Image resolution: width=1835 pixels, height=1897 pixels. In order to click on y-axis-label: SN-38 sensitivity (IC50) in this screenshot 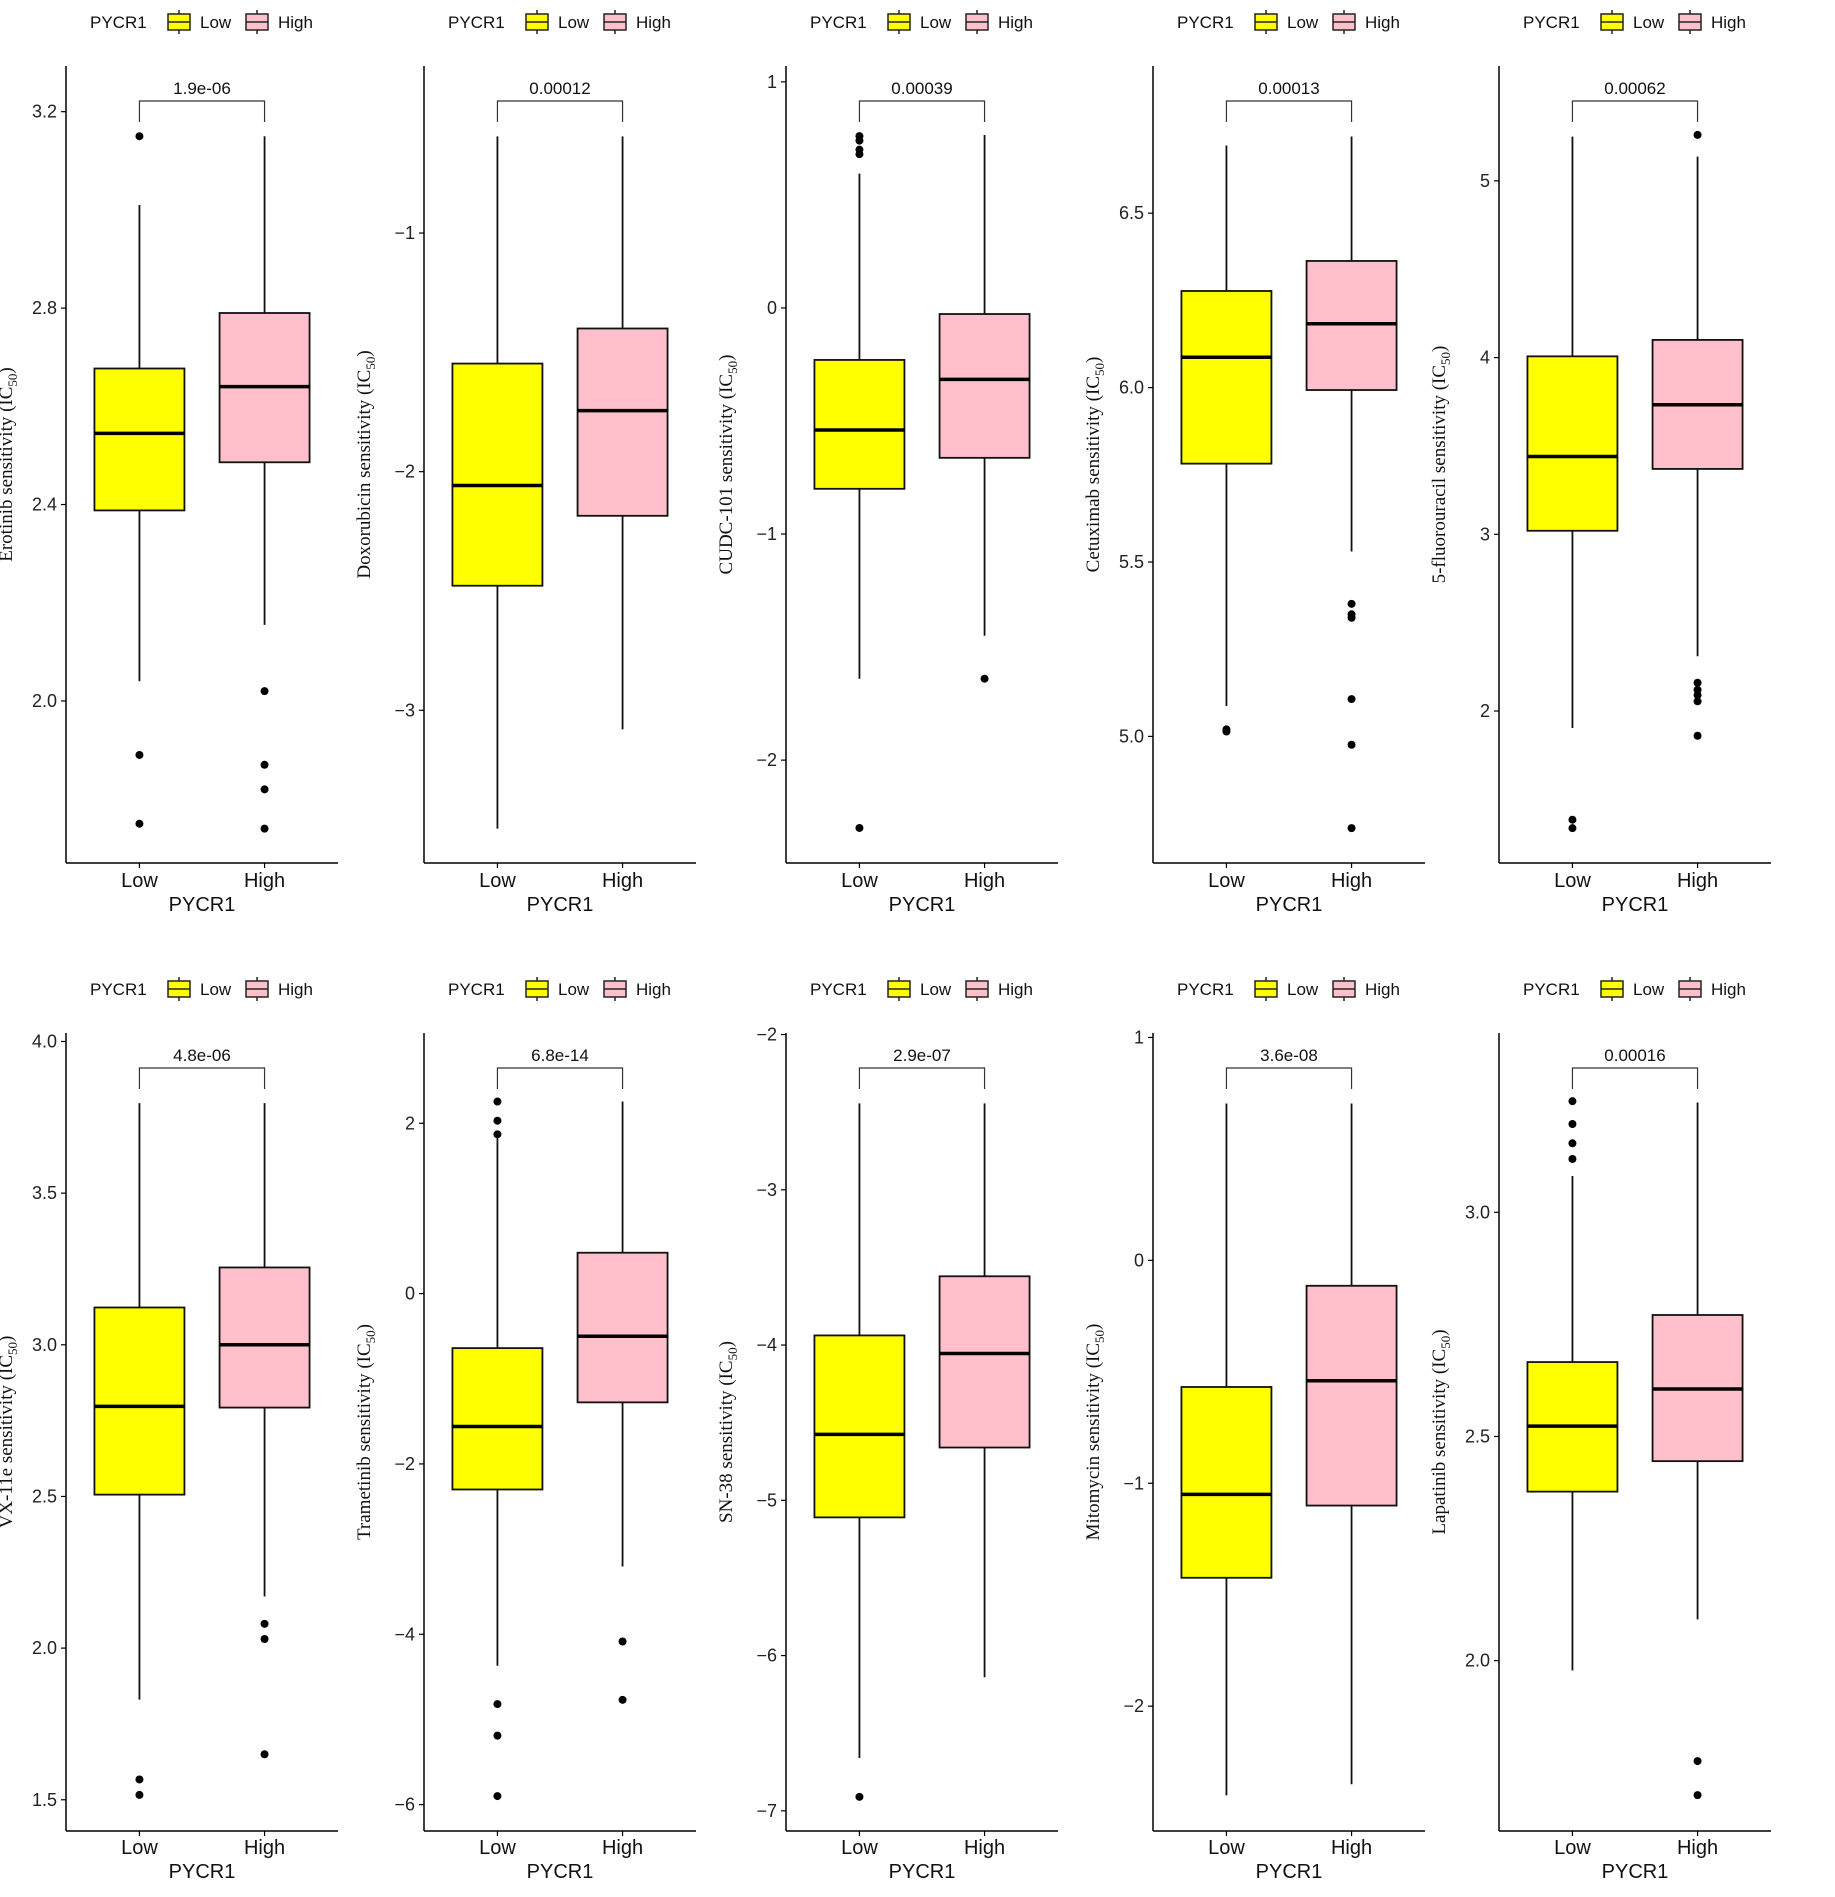, I will do `click(728, 1432)`.